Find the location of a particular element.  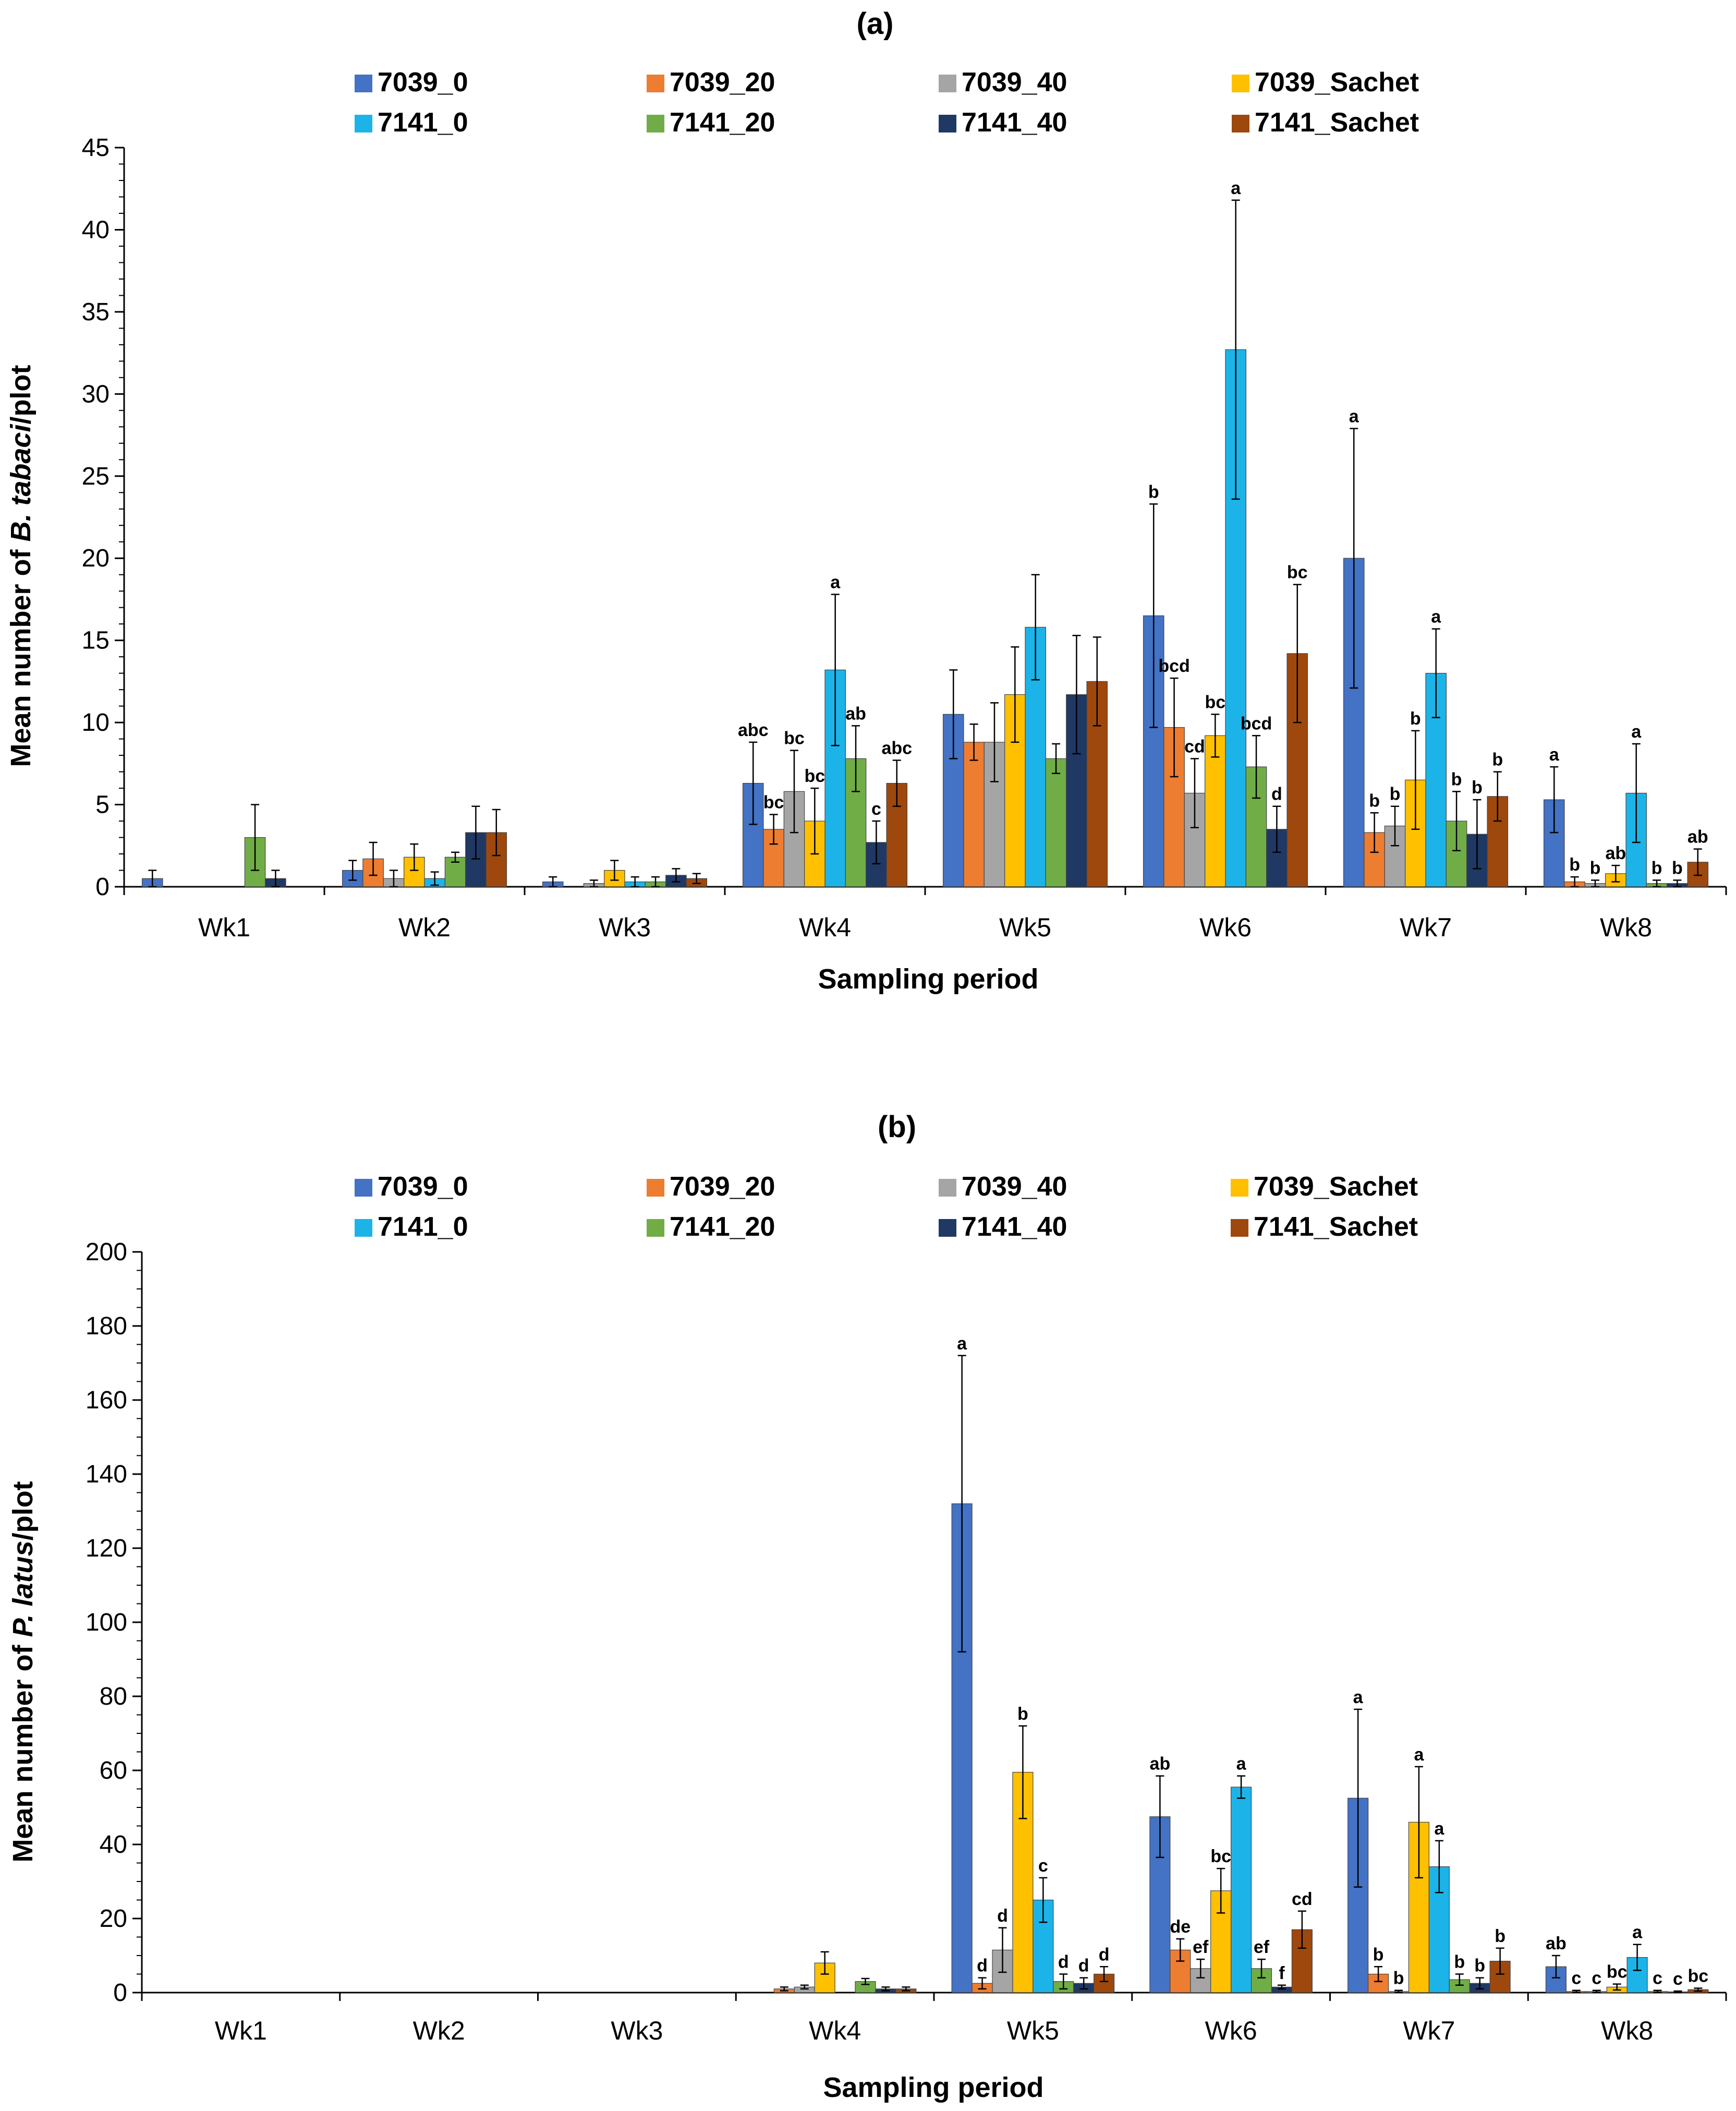

y-tick-label: 20 is located at coordinates (96, 558).